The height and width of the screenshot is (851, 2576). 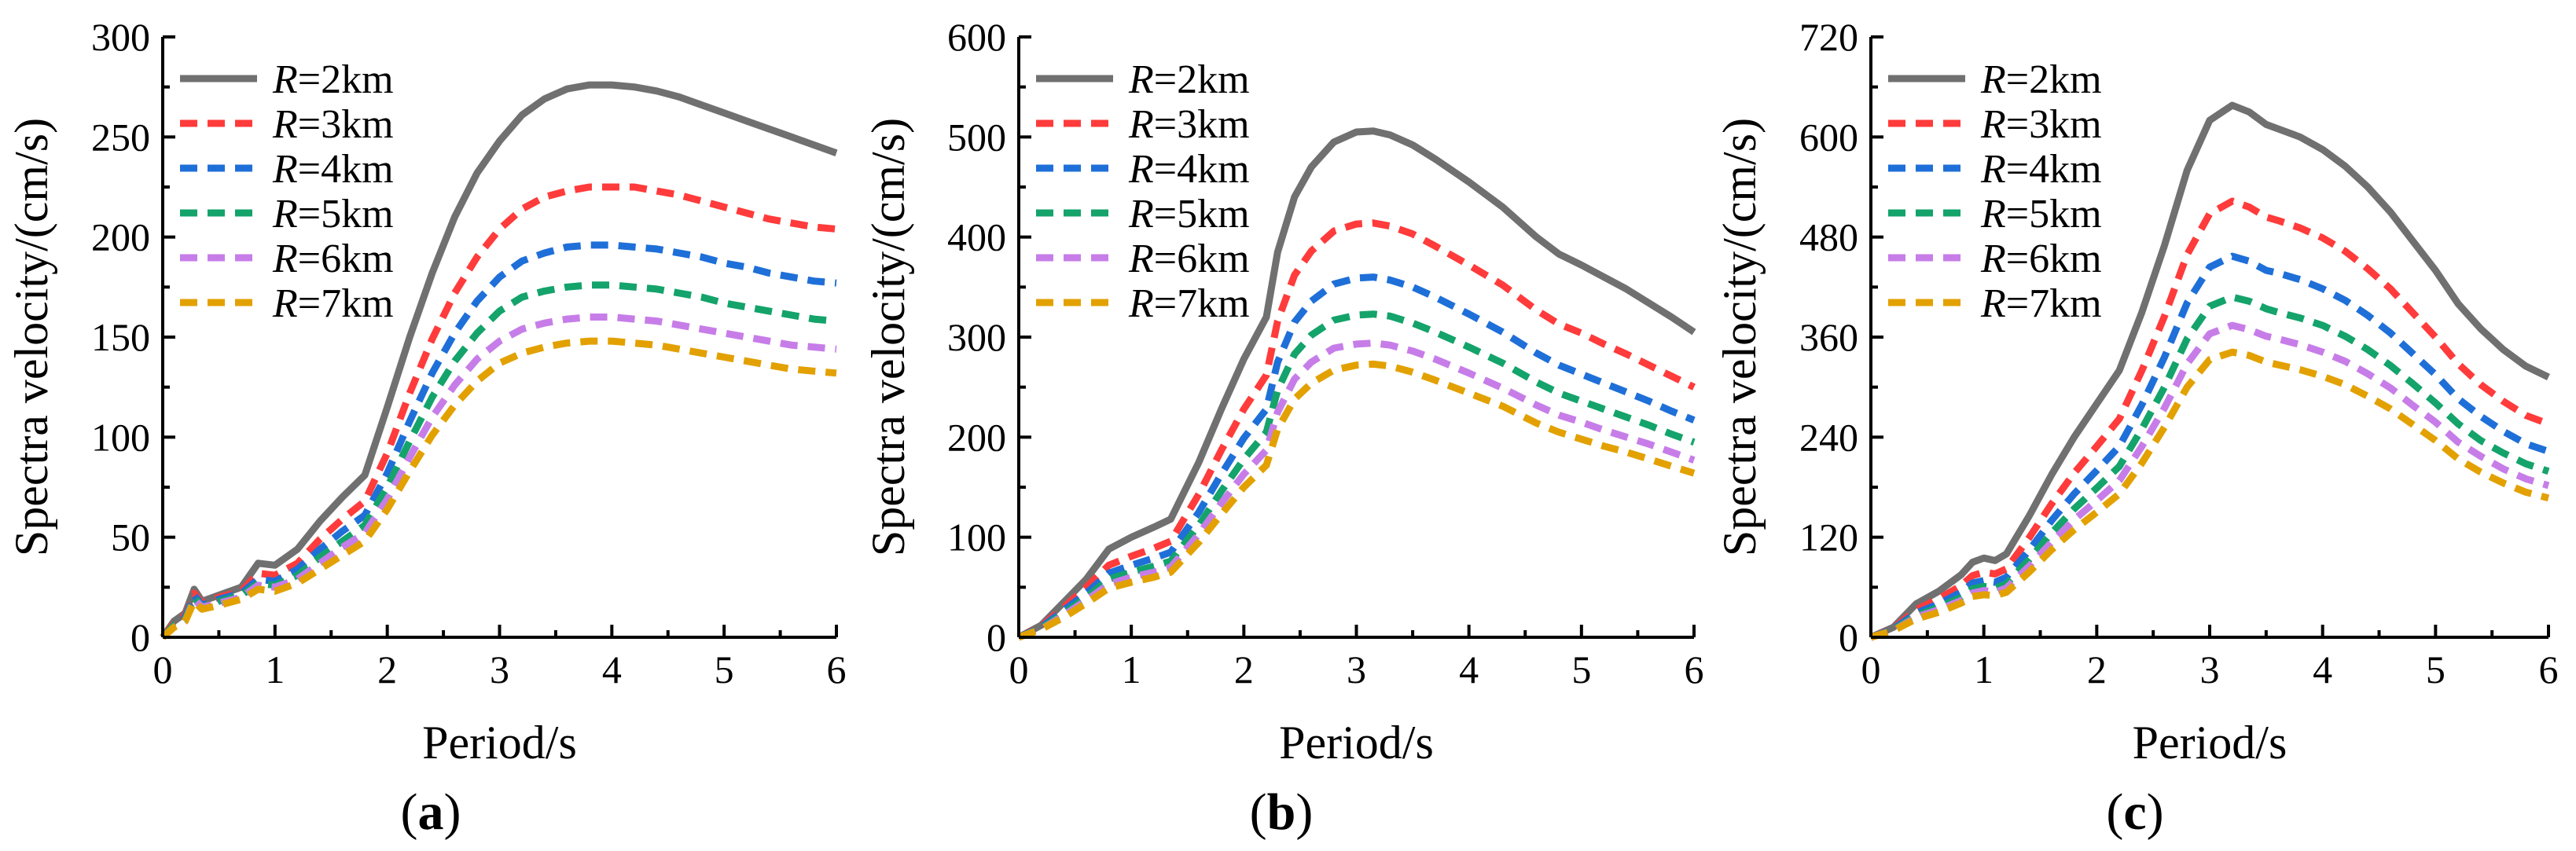 What do you see at coordinates (1828, 337) in the screenshot?
I see `y-tick-label: 360` at bounding box center [1828, 337].